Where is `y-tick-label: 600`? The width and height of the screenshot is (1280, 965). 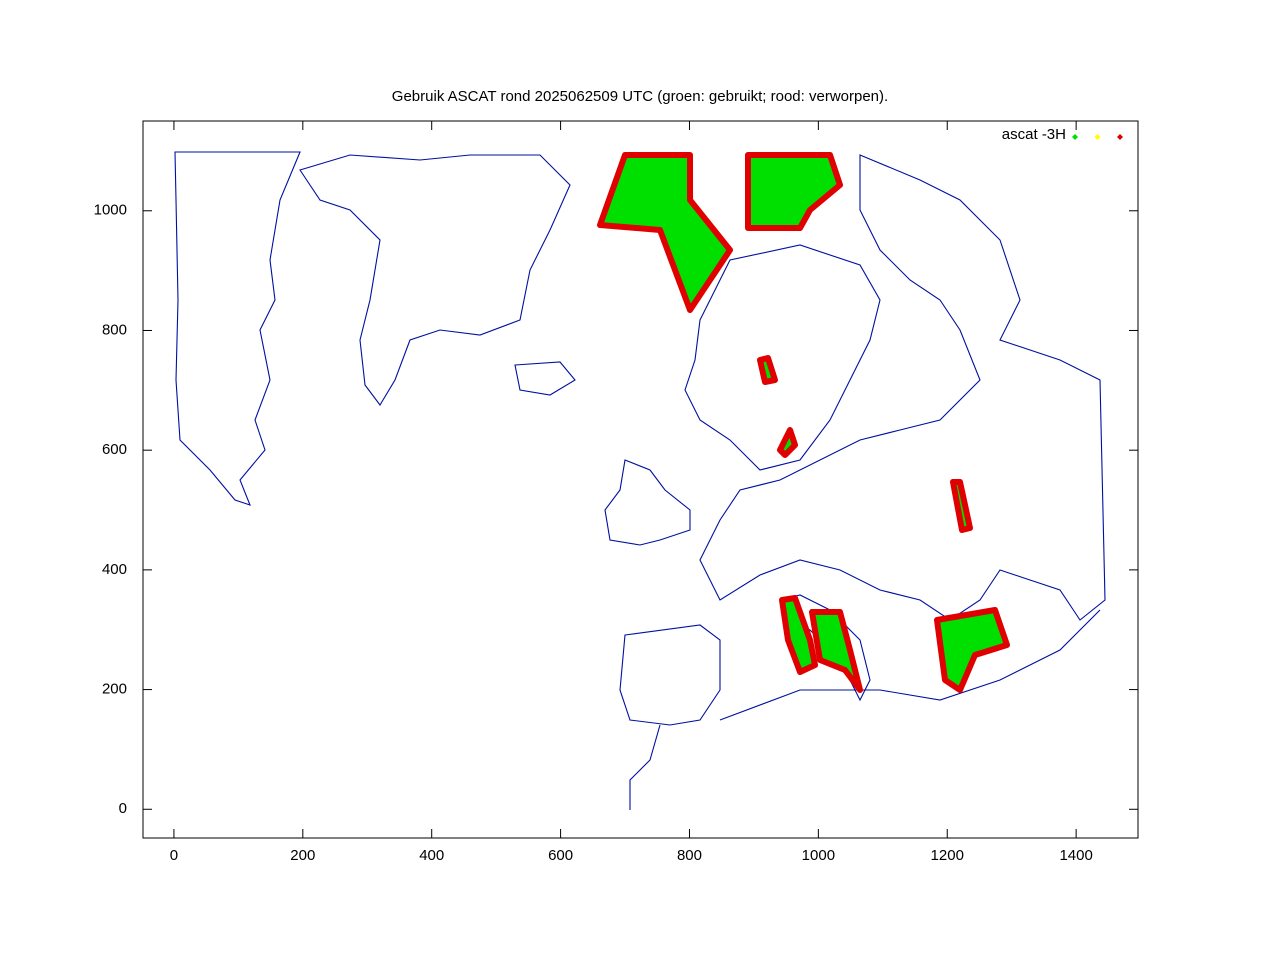
y-tick-label: 600 is located at coordinates (114, 449).